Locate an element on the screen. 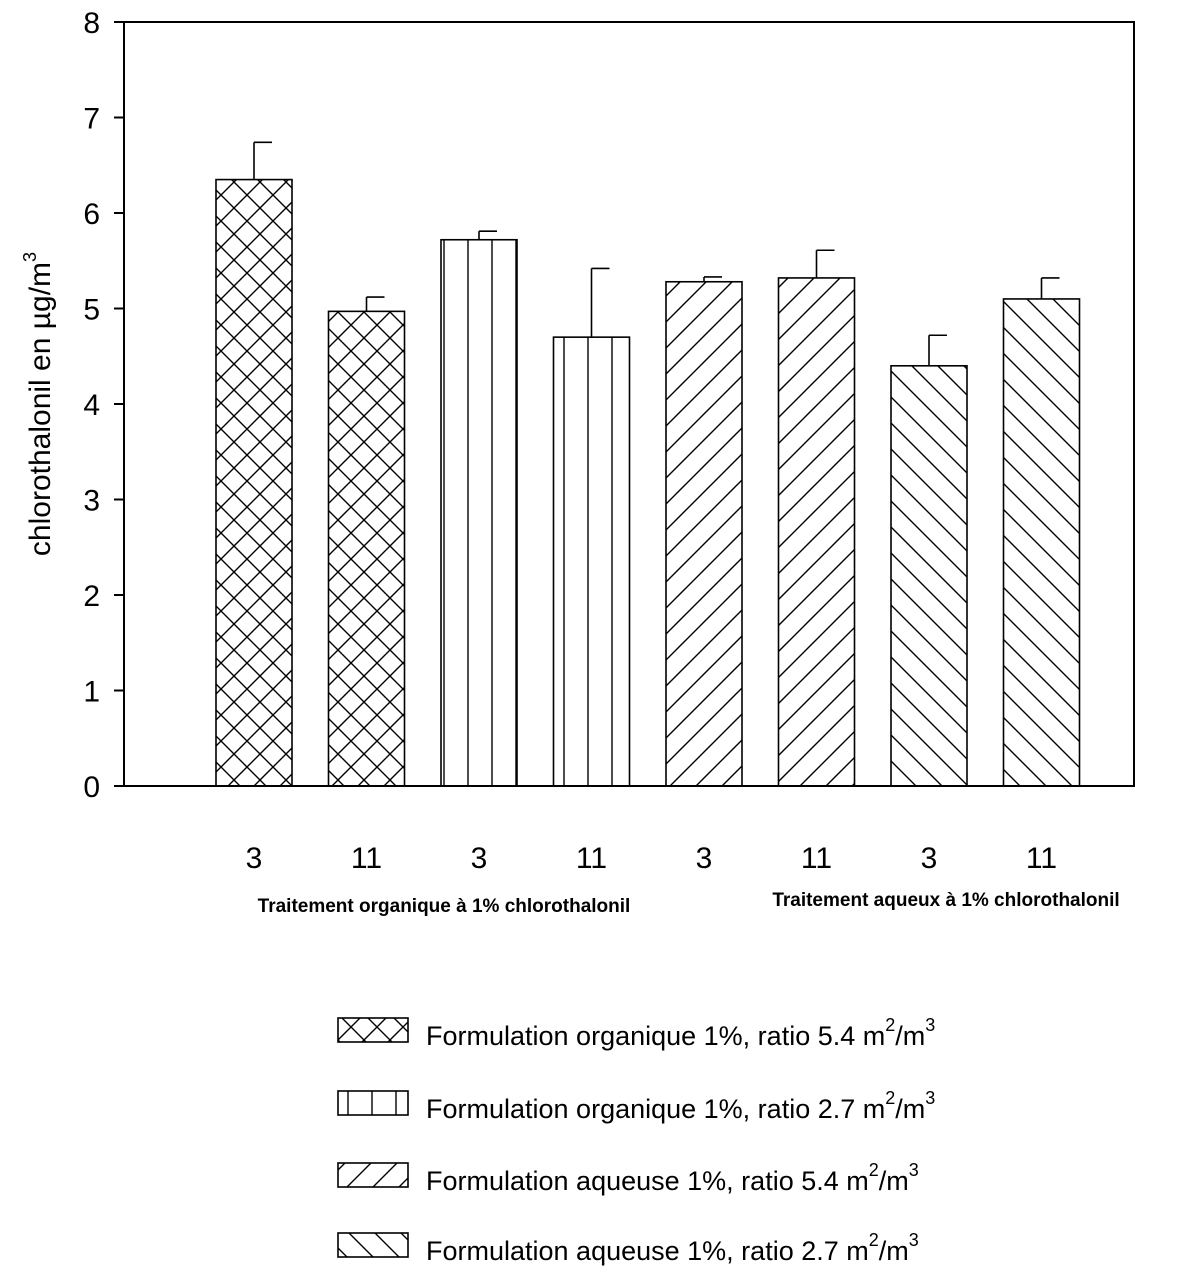  y-tick-label: 2 is located at coordinates (91, 596).